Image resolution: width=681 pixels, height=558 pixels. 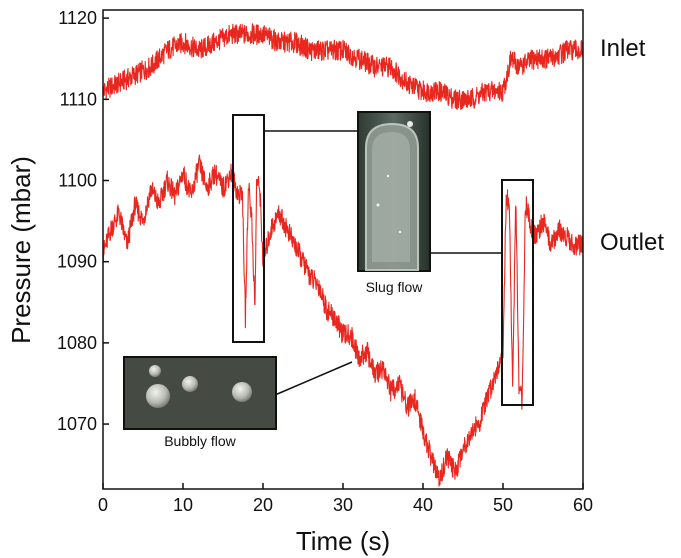 I want to click on slug-flow-caption: Slug flow, so click(x=395, y=287).